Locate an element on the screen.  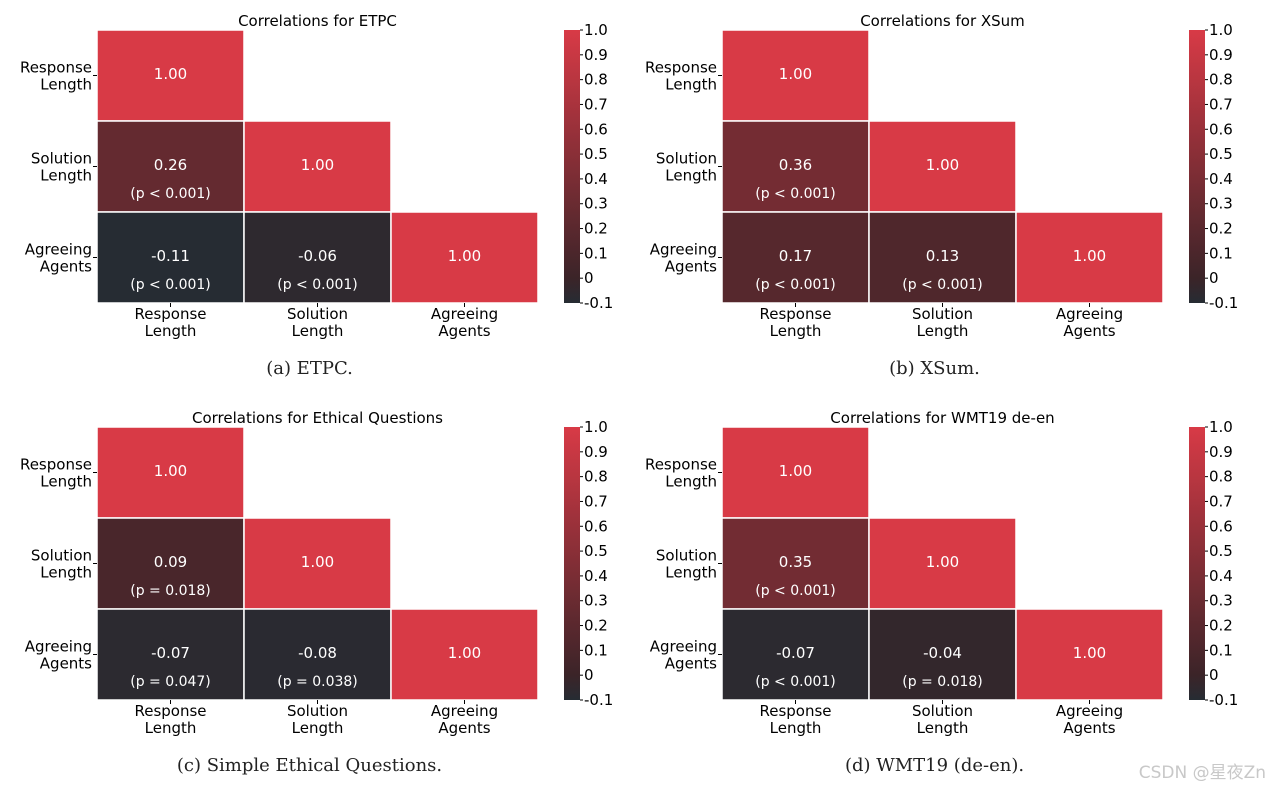
chart-title: Correlations for WMT19 de-en is located at coordinates (942, 418).